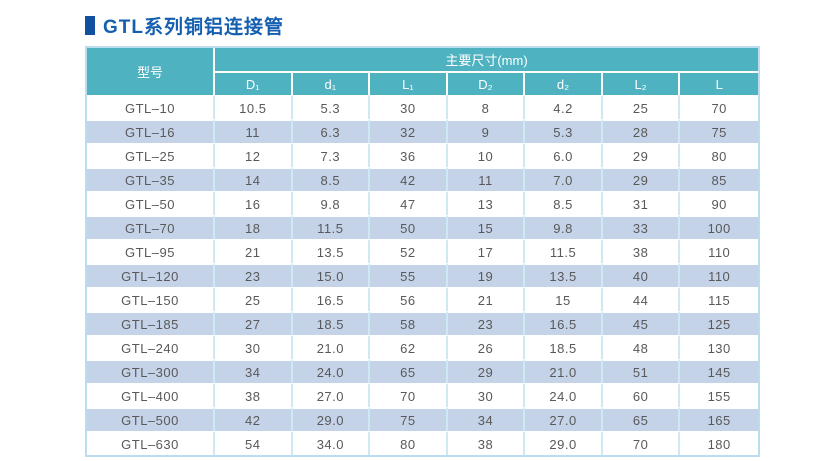  Describe the element at coordinates (151, 131) in the screenshot. I see `model-cell: GTL–16` at that location.